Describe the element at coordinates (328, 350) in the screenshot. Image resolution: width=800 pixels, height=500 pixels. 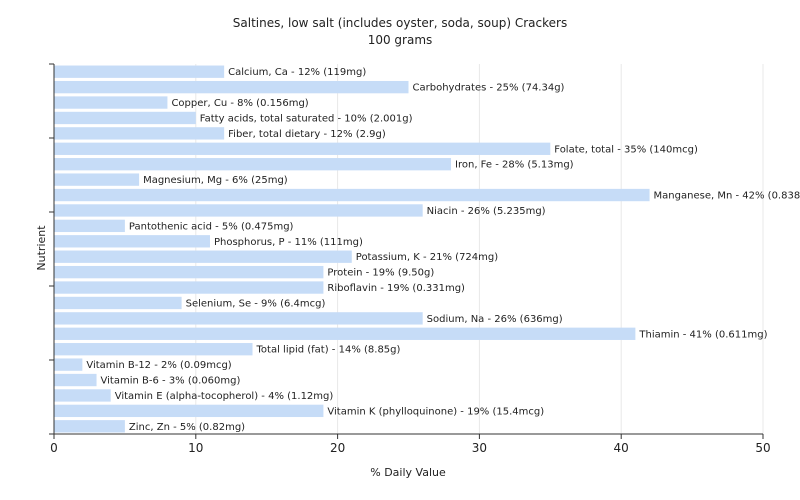
I see `bar-label: Total lipid (fat) - 14% (8.85g)` at that location.